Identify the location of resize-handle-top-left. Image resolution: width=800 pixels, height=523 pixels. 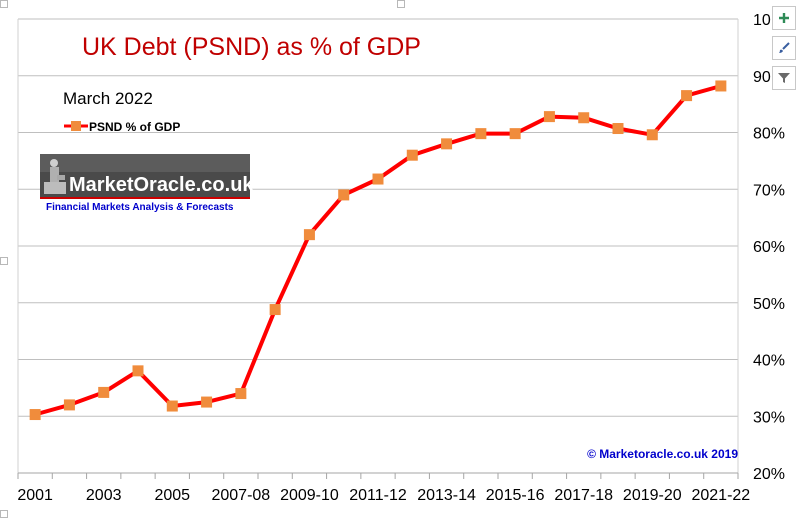
(4, 4).